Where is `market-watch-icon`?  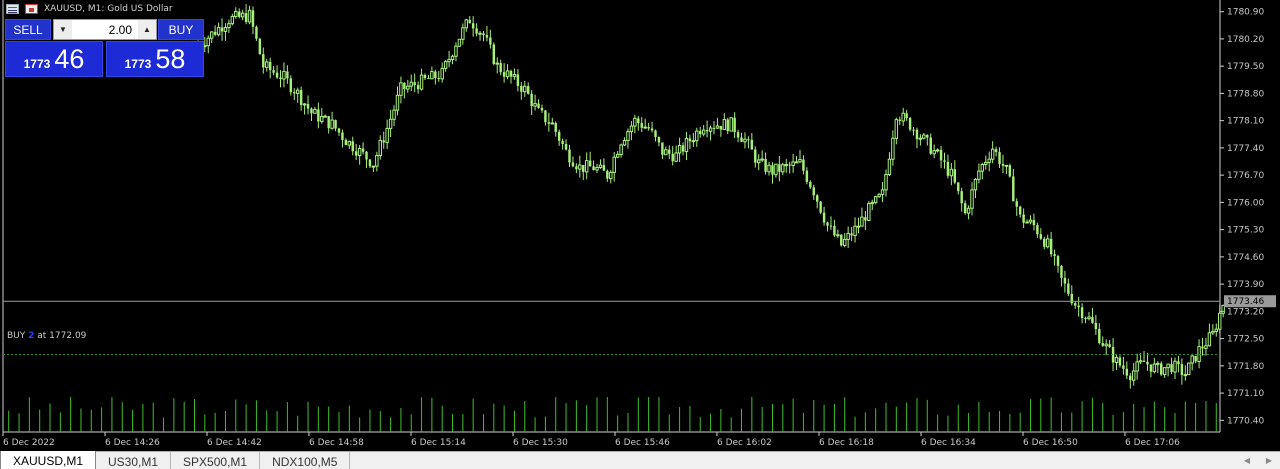
market-watch-icon is located at coordinates (31, 9).